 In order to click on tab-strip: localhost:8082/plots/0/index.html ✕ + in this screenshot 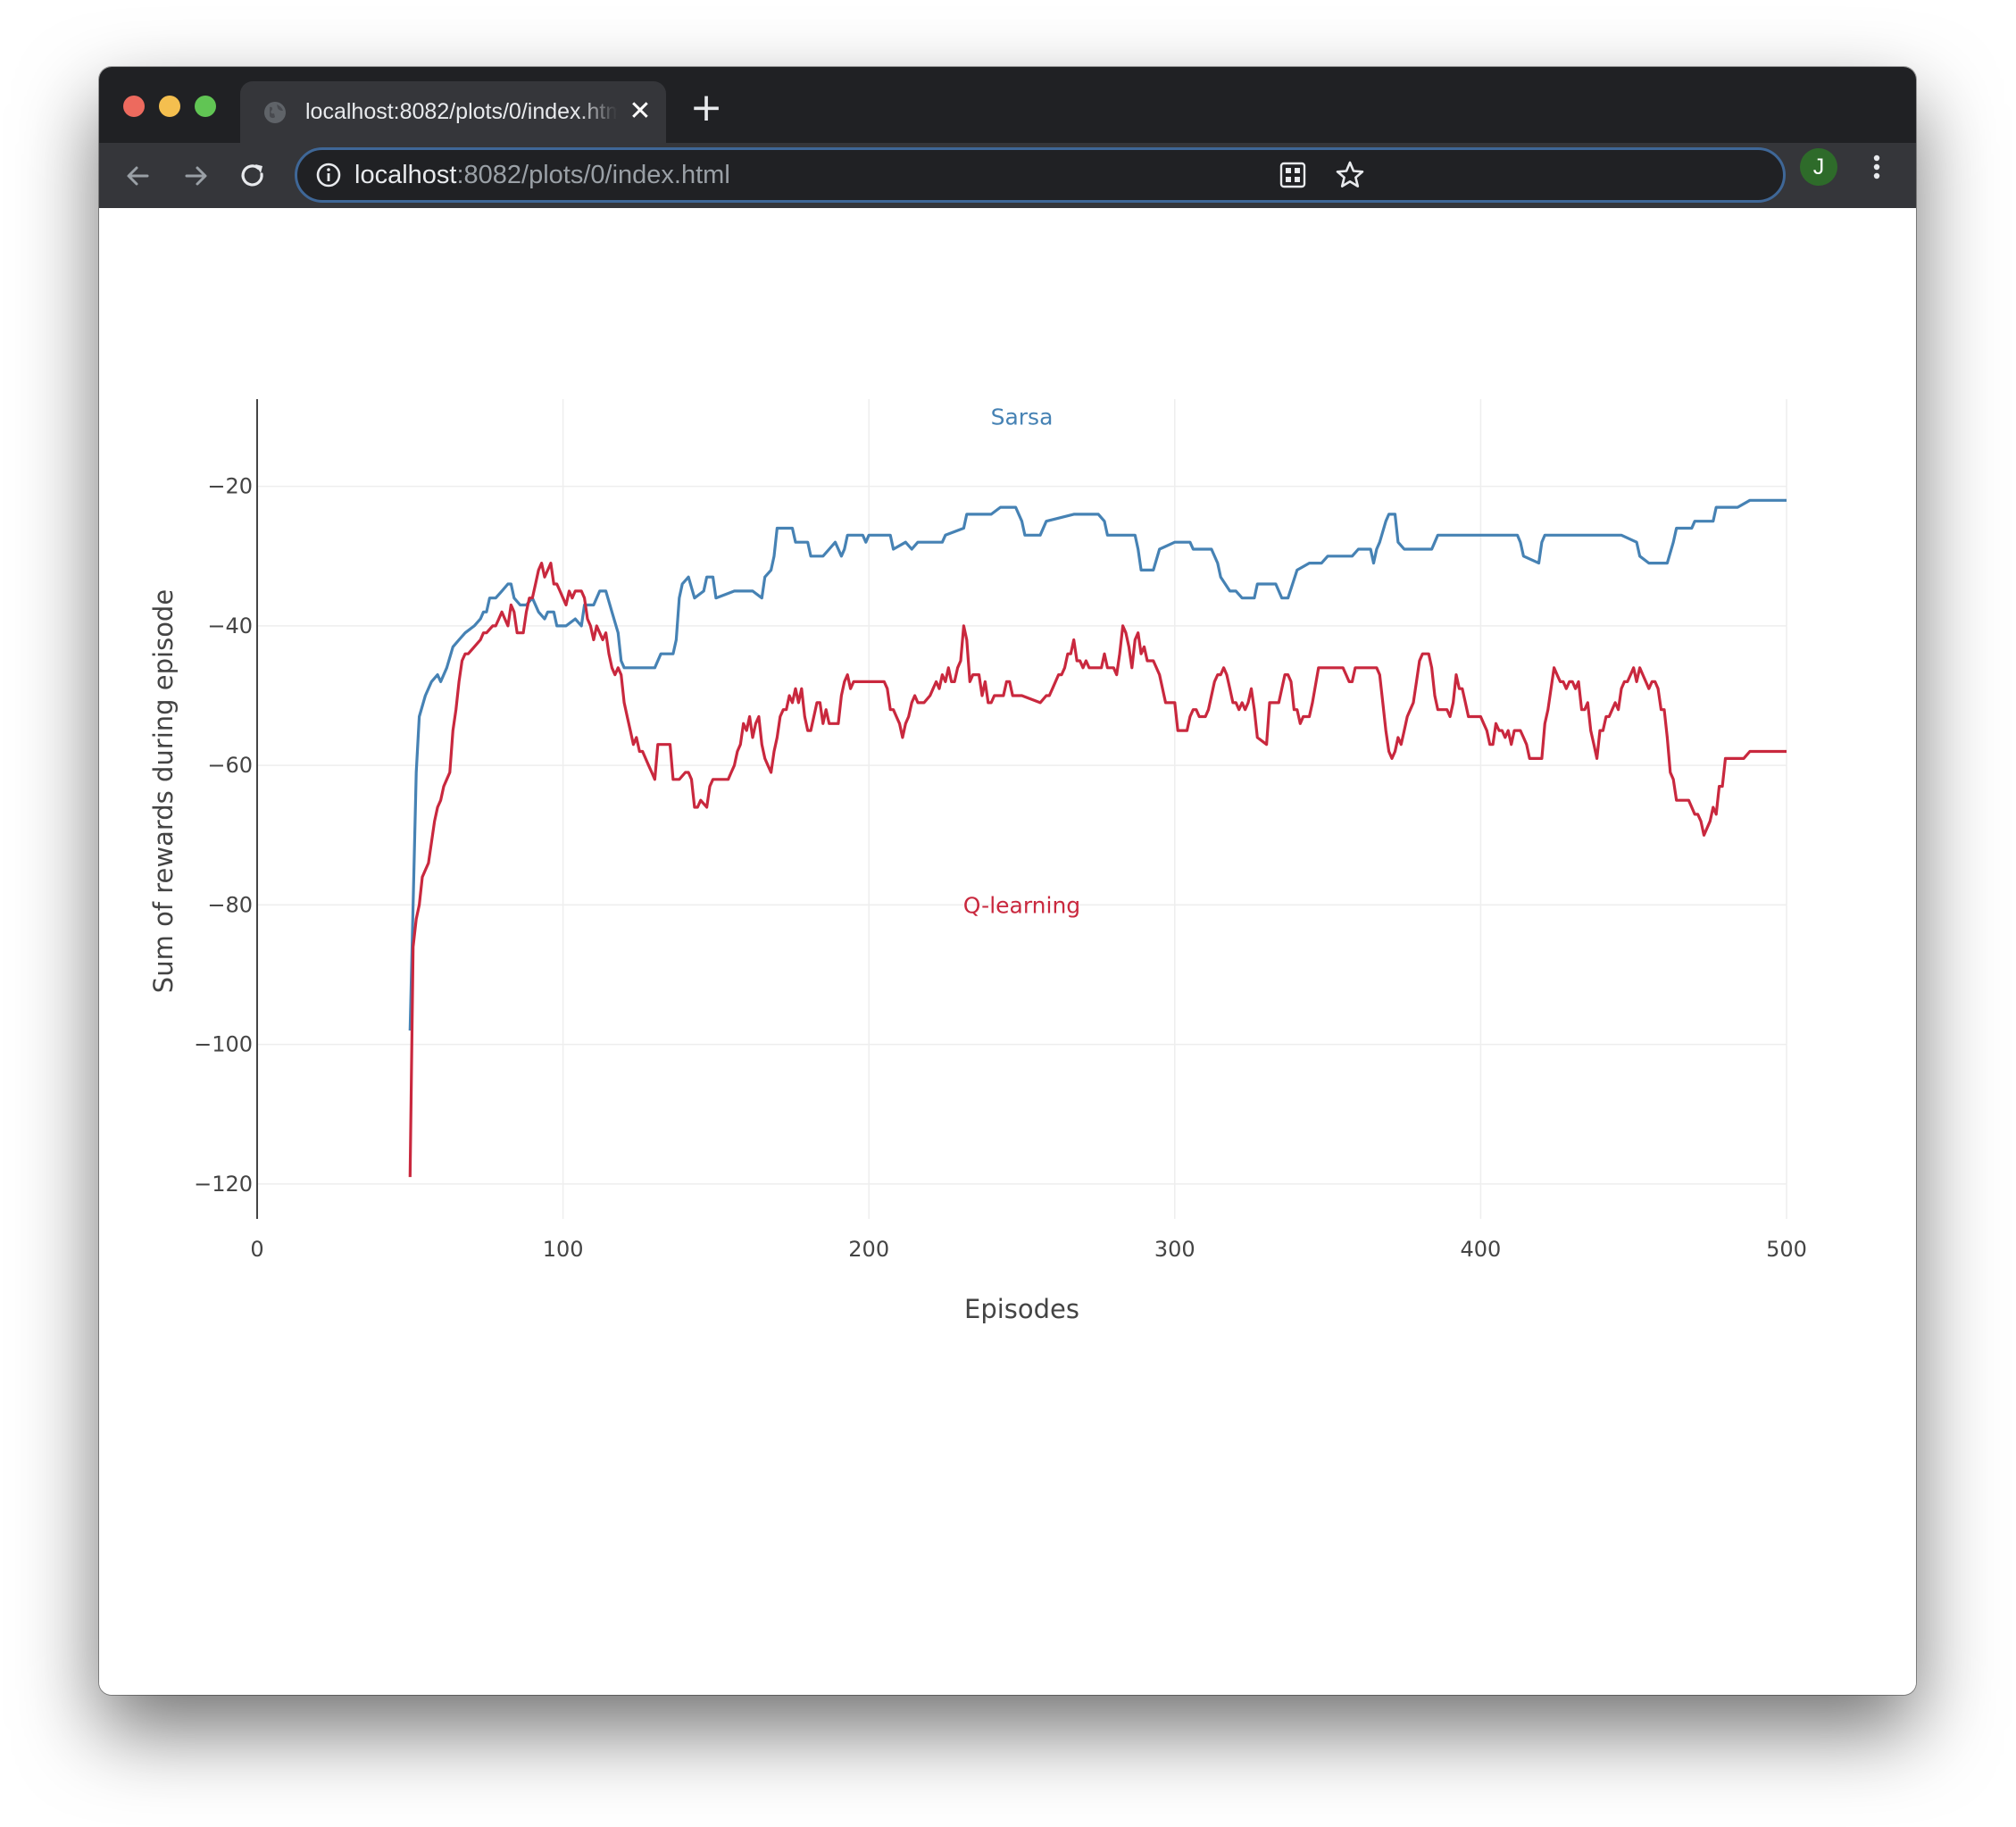, I will do `click(1007, 105)`.